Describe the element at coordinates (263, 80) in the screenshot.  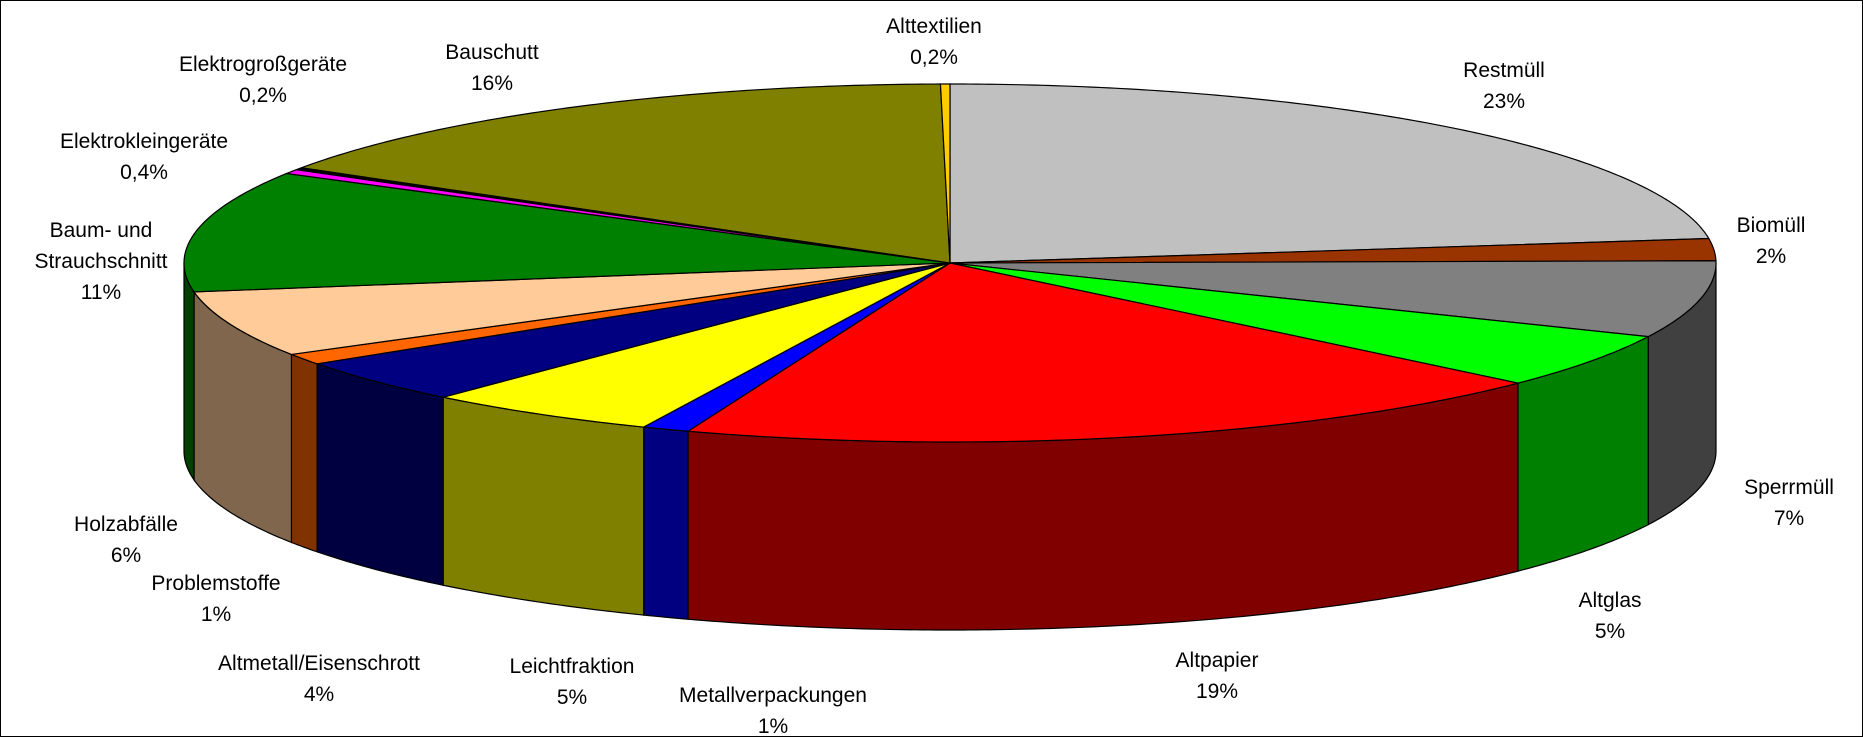
I see `slice-label: Elektrogroßgeräte 0,2%` at that location.